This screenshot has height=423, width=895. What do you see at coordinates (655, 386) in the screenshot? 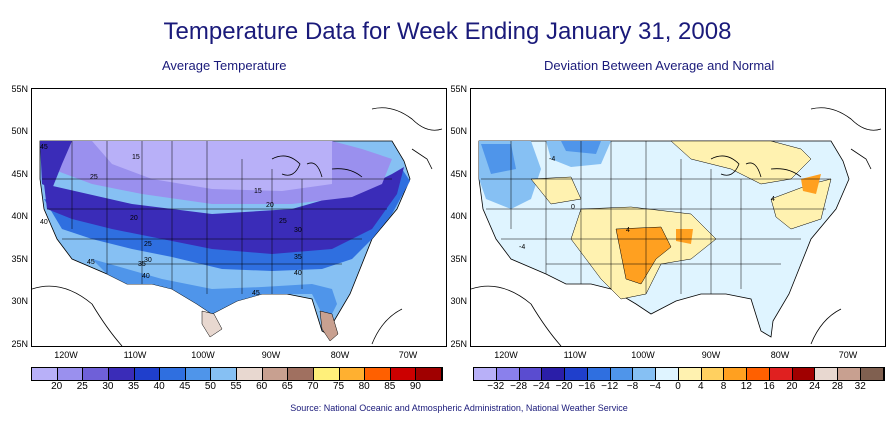
I see `legend-label: −4` at bounding box center [655, 386].